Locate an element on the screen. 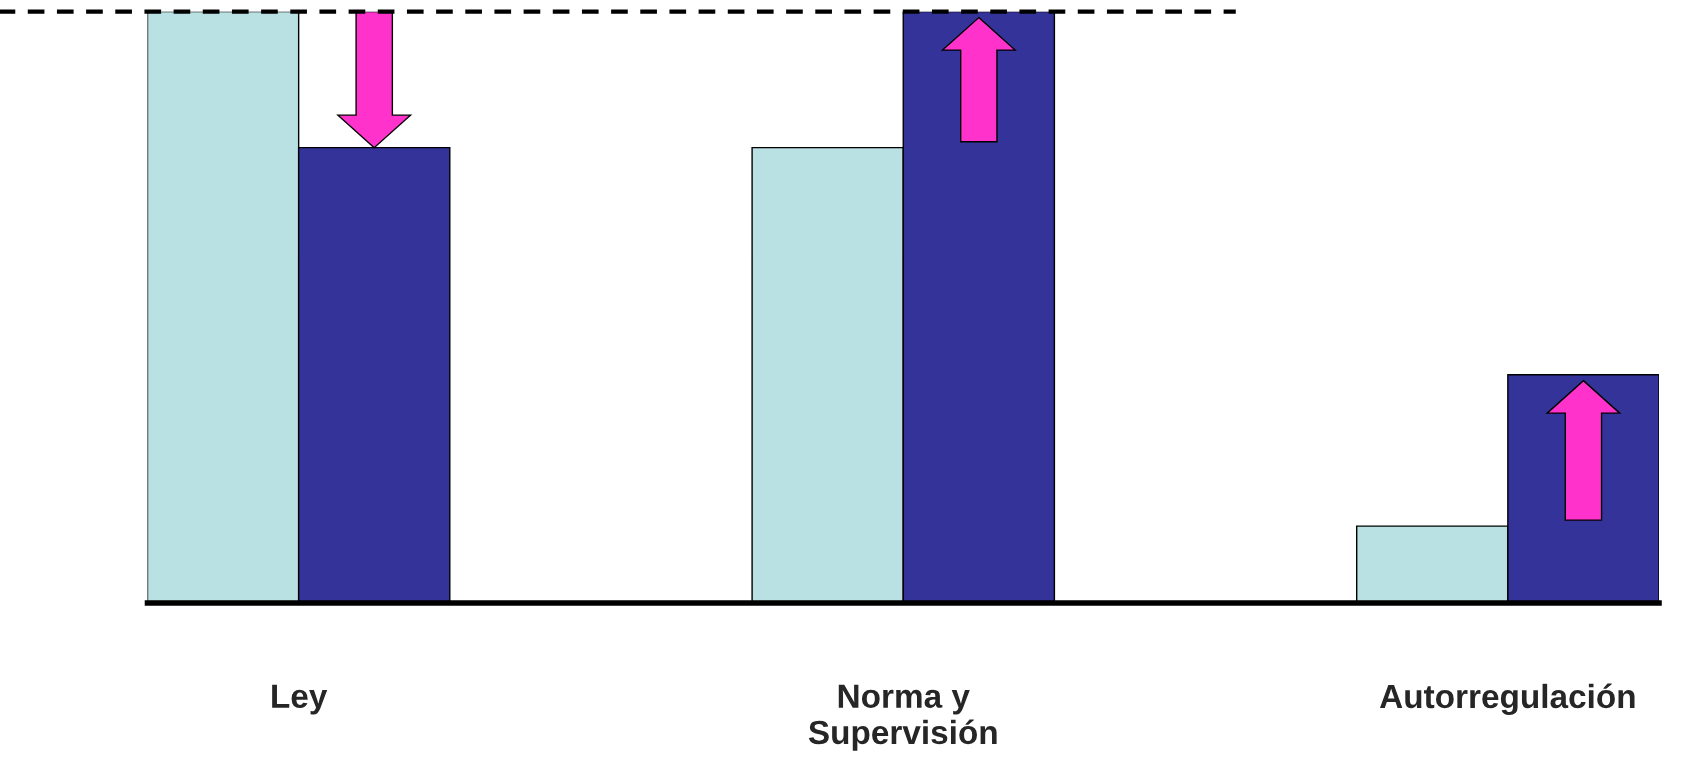 This screenshot has width=1688, height=778. x-tick-label: Norma y Supervisión is located at coordinates (902, 717).